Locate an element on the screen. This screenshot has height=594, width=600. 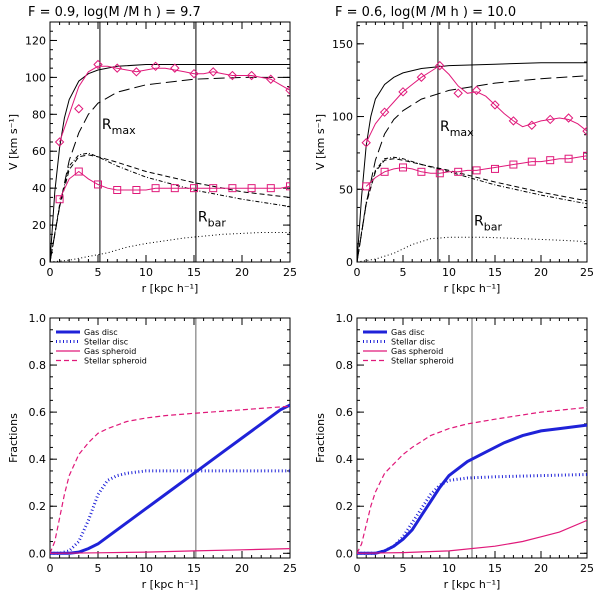
series-line-gas-disc is located at coordinates (472, 489).